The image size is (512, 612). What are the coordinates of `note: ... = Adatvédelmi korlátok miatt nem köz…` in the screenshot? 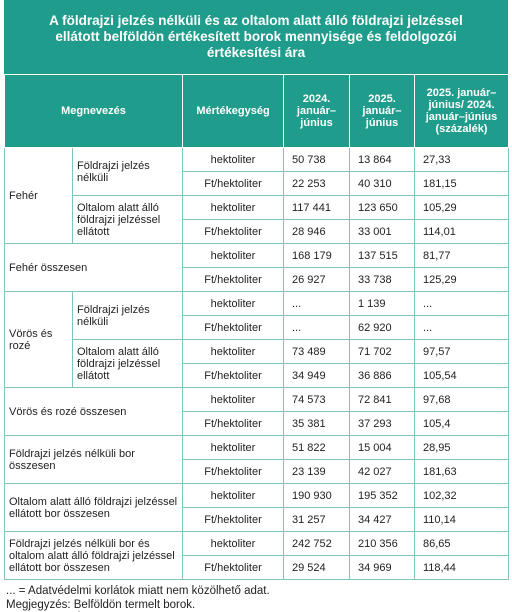 It's located at (138, 591).